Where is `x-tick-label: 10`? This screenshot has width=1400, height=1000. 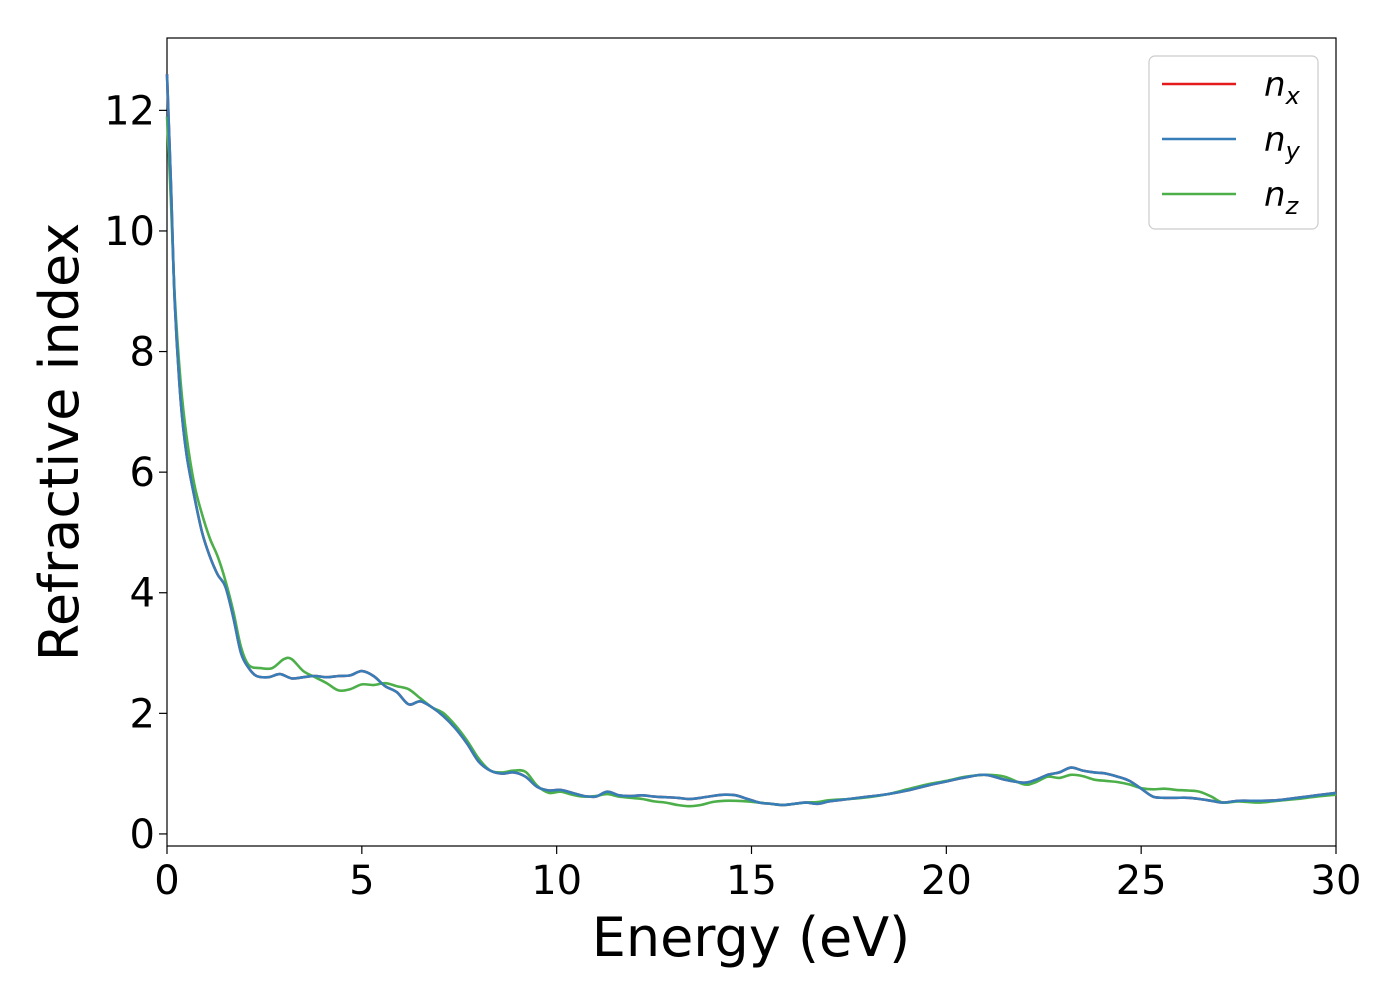 x-tick-label: 10 is located at coordinates (556, 881).